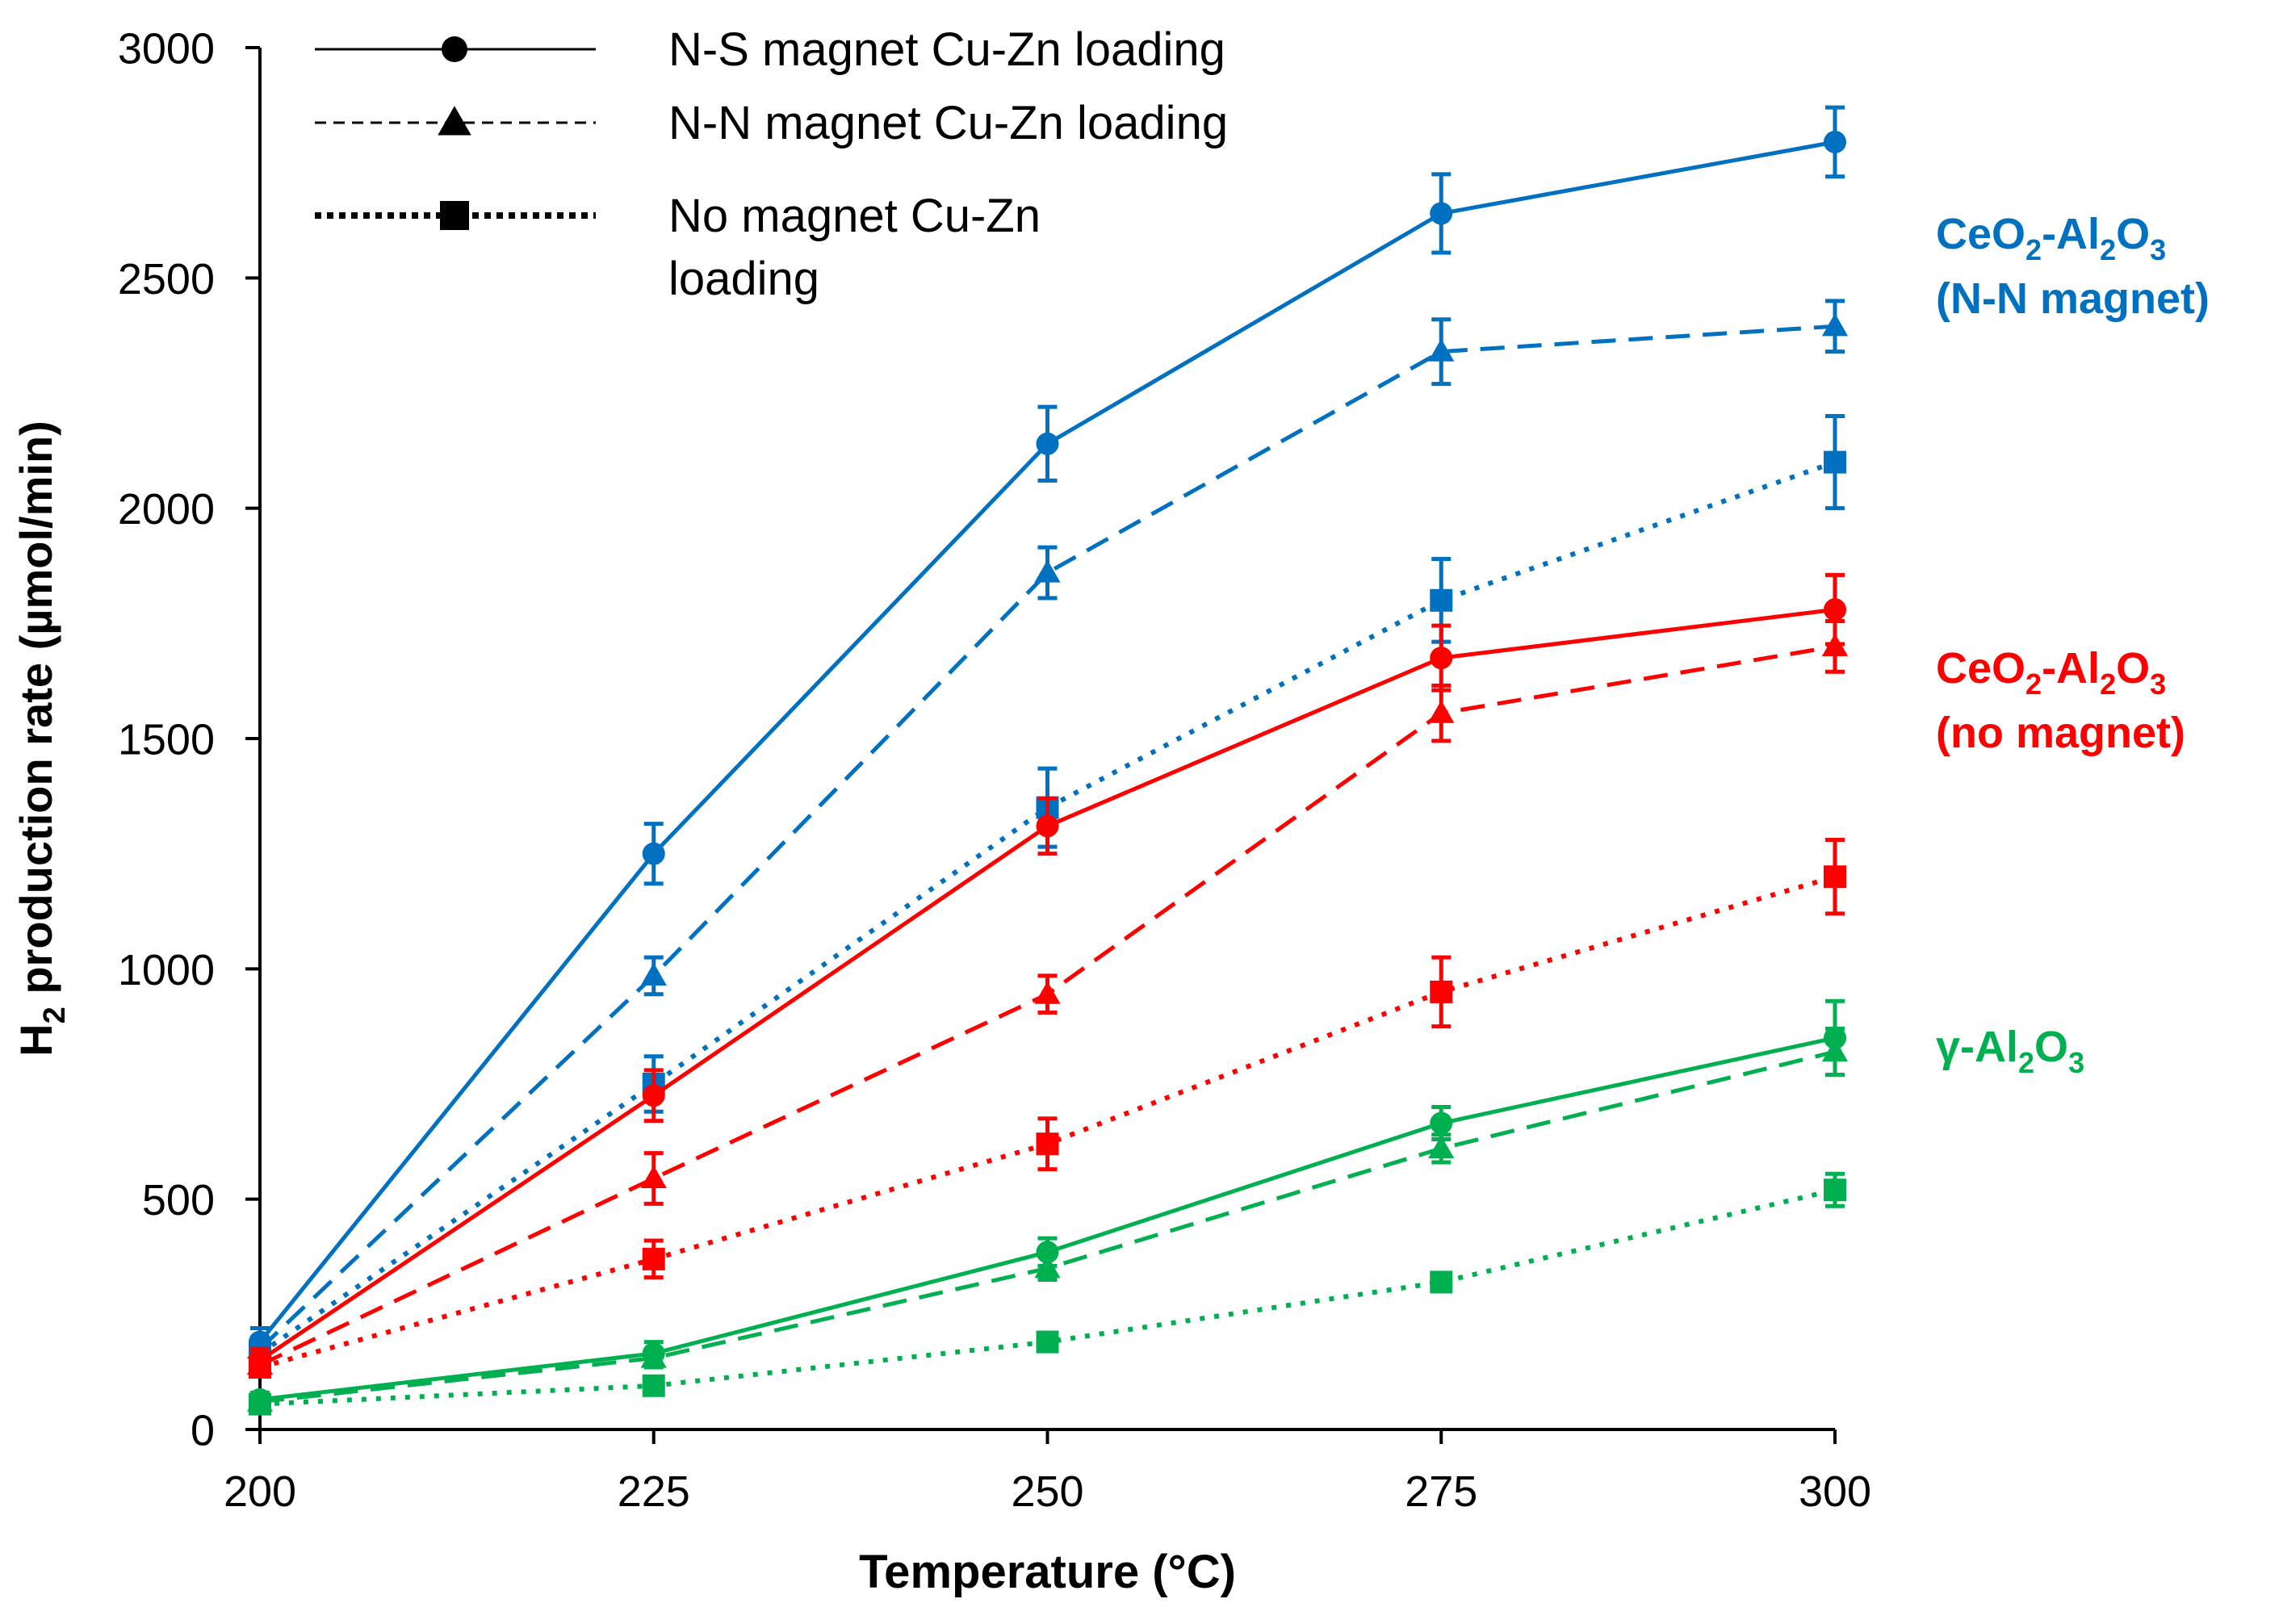 This screenshot has width=2283, height=1624. Describe the element at coordinates (166, 279) in the screenshot. I see `y-tick-label: 2500` at that location.